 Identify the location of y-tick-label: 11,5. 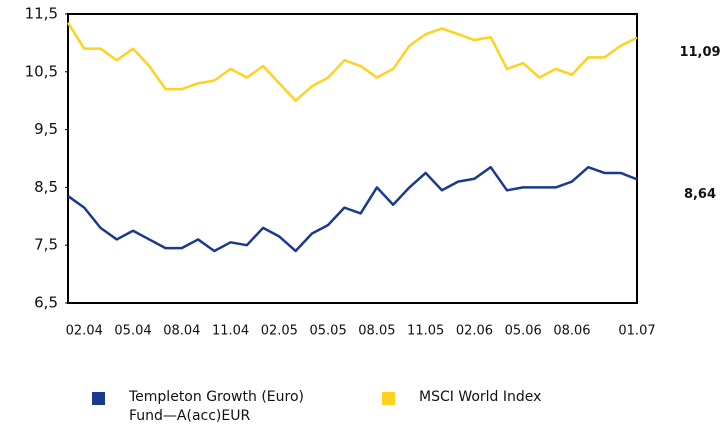
(41, 14).